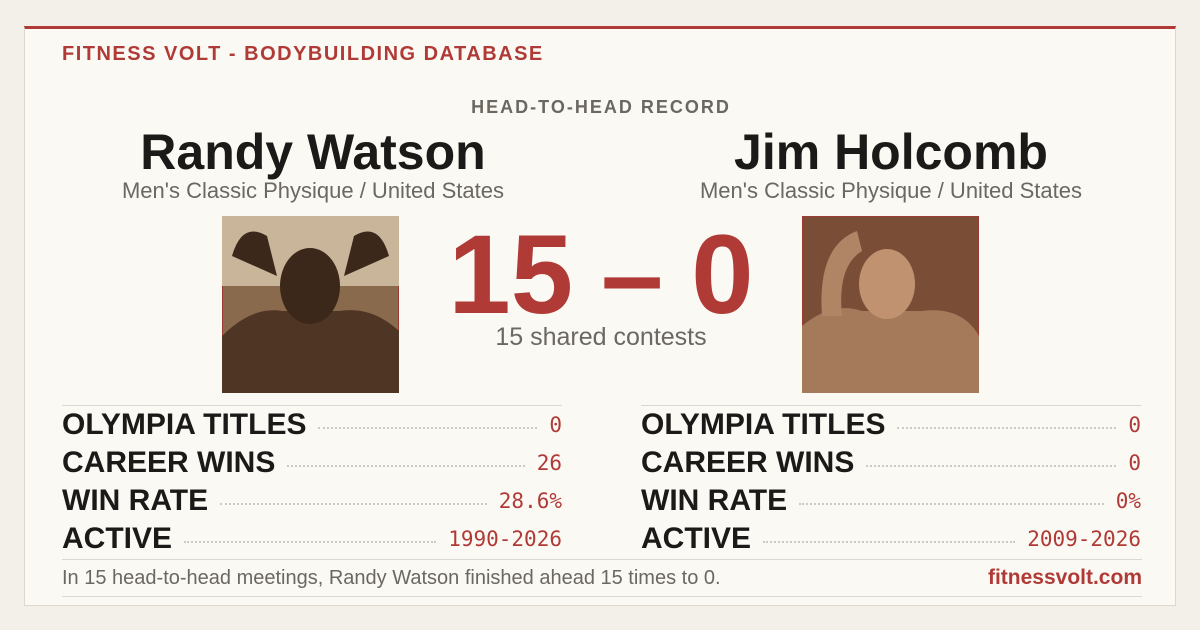  I want to click on stat-row: WIN RATE 28.6%, so click(312, 501).